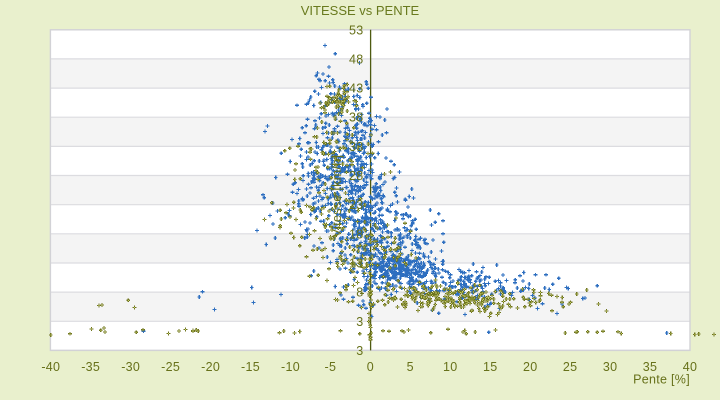 The image size is (720, 400). I want to click on svg-text: 28, so click(356, 176).